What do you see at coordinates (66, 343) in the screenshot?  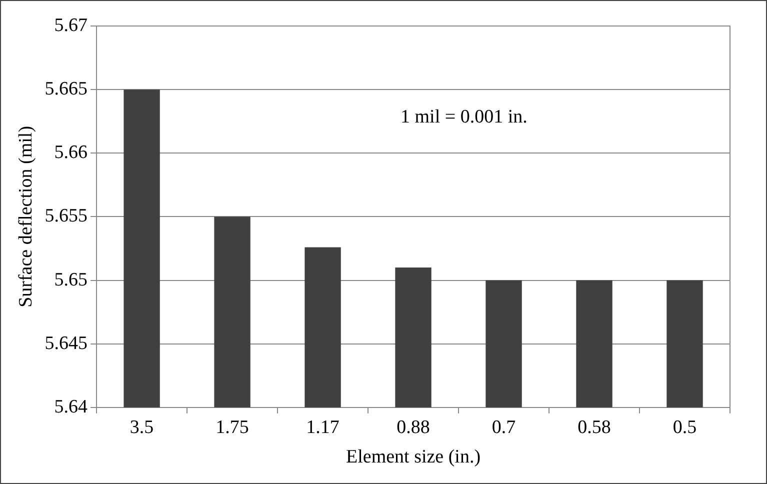 I see `y-tick-label: 5.645` at bounding box center [66, 343].